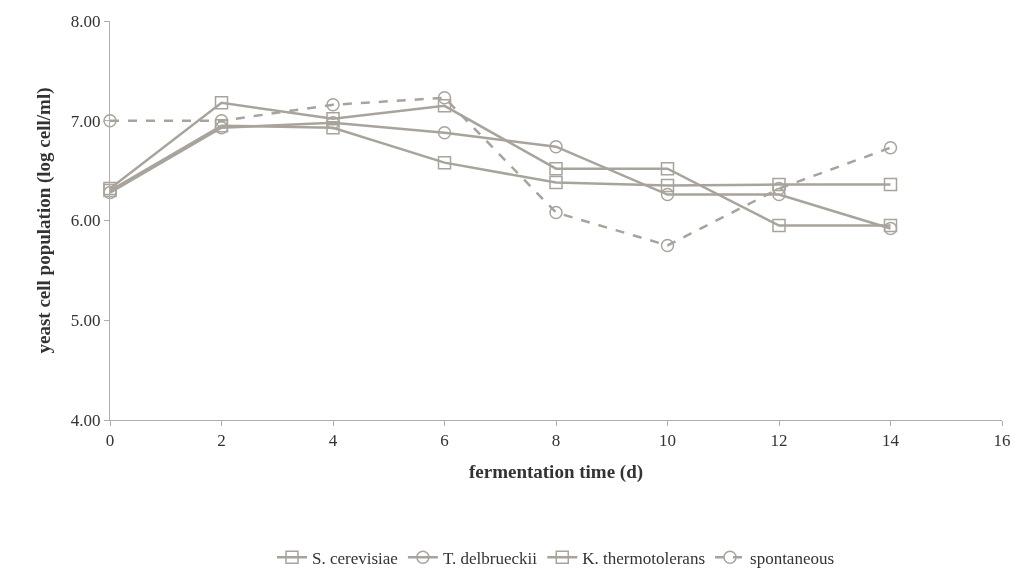 The image size is (1027, 588). What do you see at coordinates (556, 441) in the screenshot?
I see `x-tick-label: 8` at bounding box center [556, 441].